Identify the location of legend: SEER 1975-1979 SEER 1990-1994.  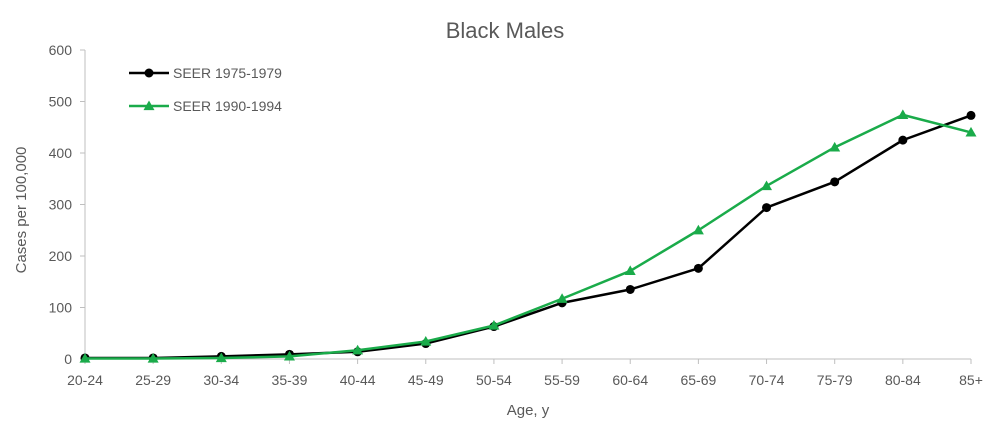
(205, 89).